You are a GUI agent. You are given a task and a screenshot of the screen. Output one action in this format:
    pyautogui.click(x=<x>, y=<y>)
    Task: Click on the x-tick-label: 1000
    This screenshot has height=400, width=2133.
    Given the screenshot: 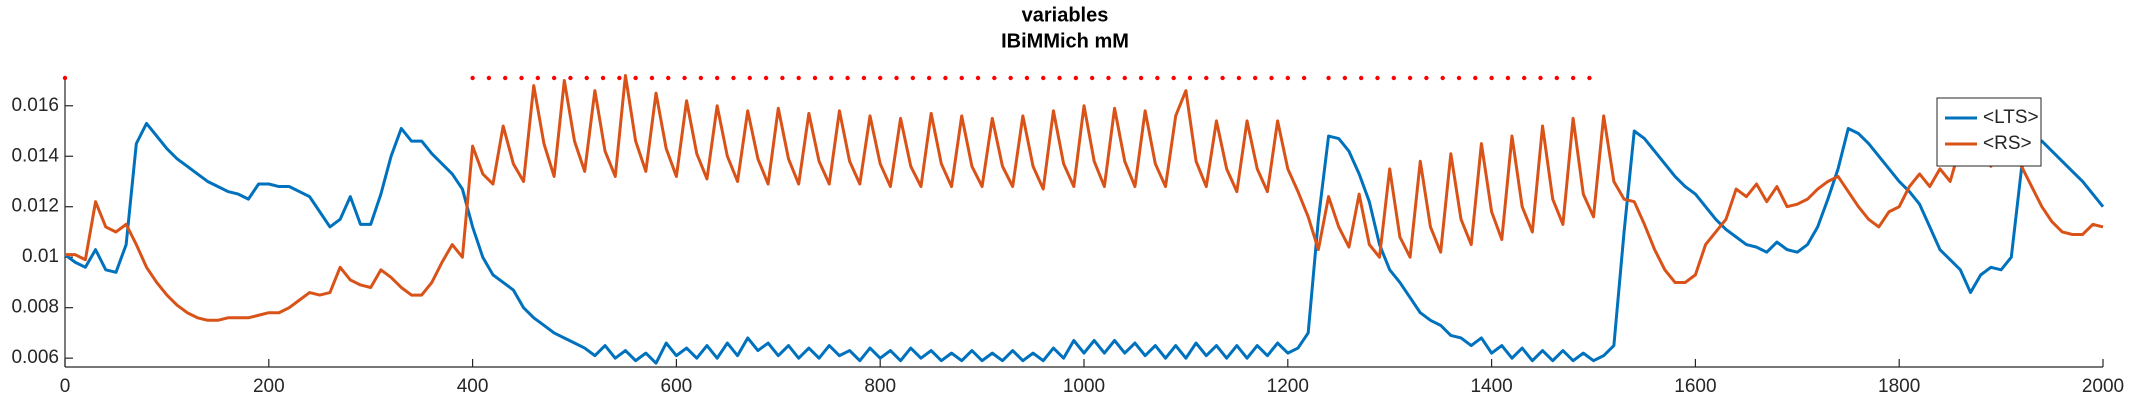 What is the action you would take?
    pyautogui.click(x=1084, y=386)
    